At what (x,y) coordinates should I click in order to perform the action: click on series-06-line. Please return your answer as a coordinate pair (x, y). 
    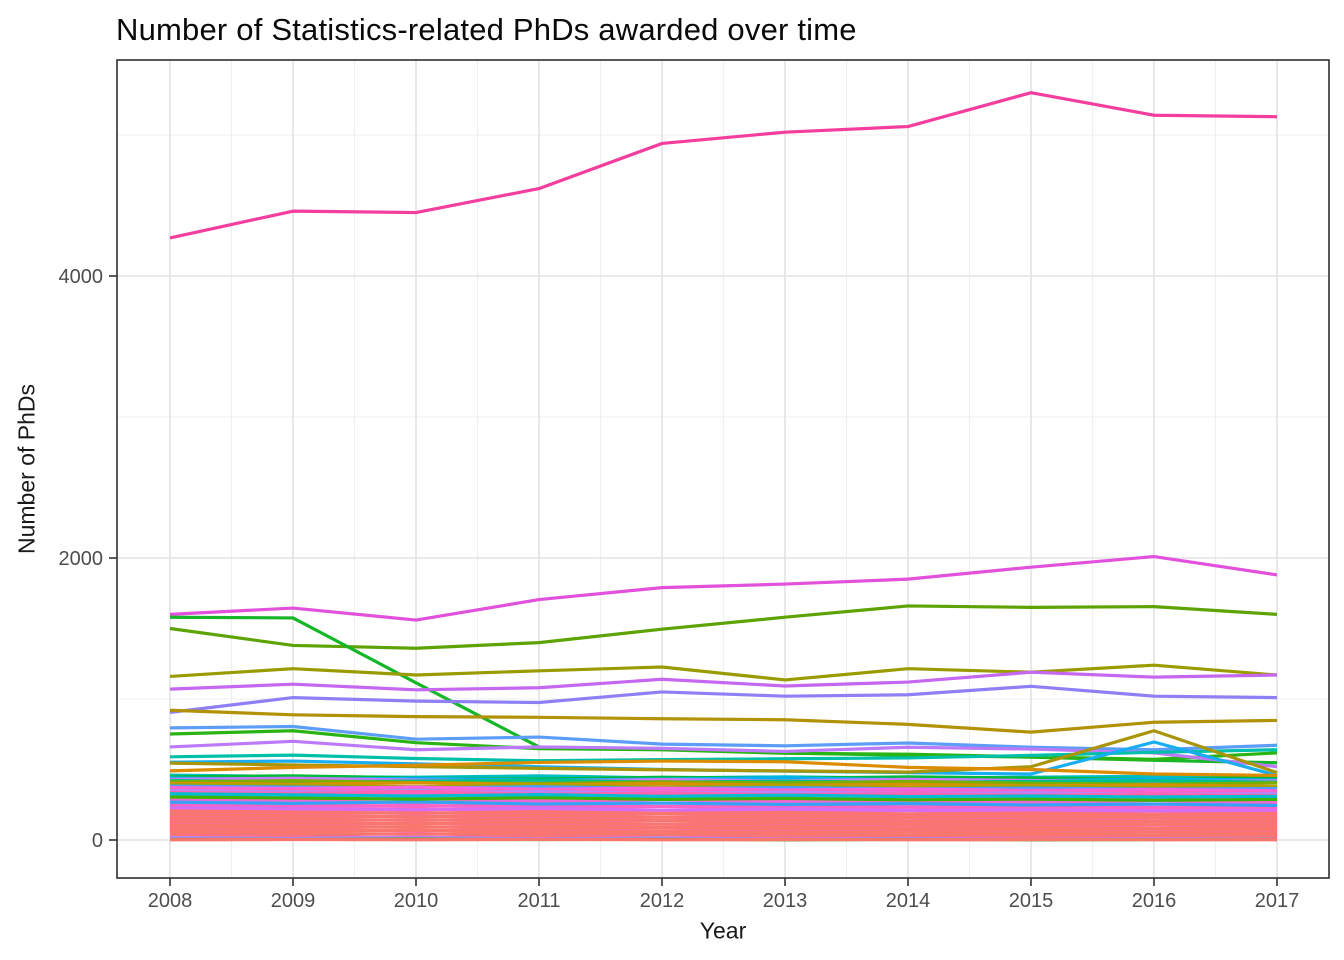
    Looking at the image, I should click on (723, 681).